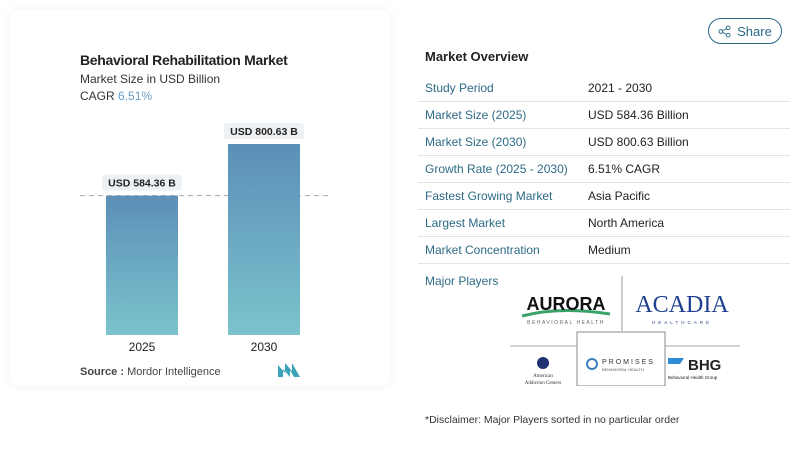 The width and height of the screenshot is (800, 450). I want to click on svg-text: PROMISES, so click(628, 362).